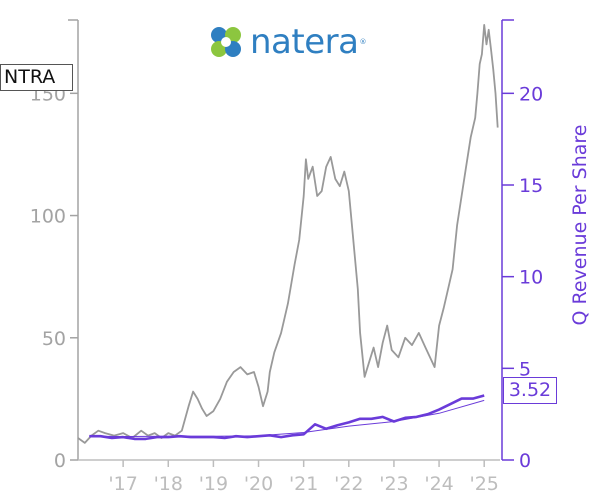 This screenshot has height=500, width=600. Describe the element at coordinates (348, 484) in the screenshot. I see `x-tick-label: '22` at that location.